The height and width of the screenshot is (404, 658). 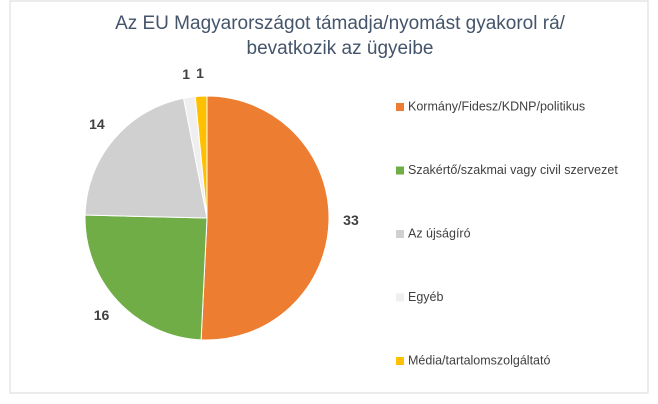 I want to click on legend-label: Média/tartalomszolgáltató, so click(x=479, y=360).